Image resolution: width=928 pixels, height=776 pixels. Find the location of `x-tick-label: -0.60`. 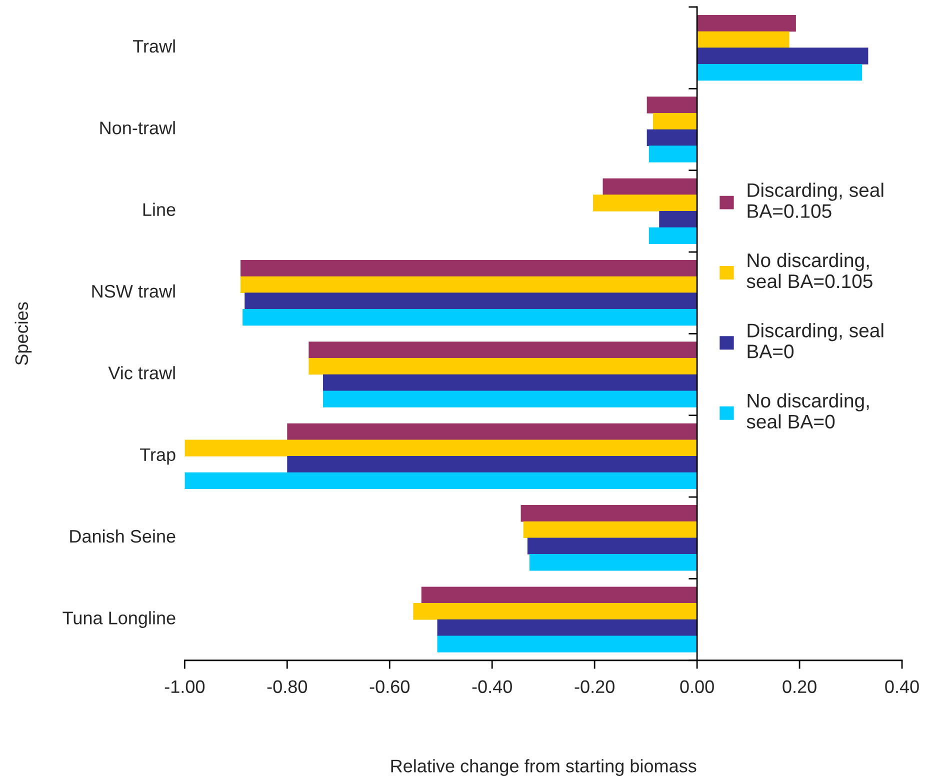

x-tick-label: -0.60 is located at coordinates (390, 687).